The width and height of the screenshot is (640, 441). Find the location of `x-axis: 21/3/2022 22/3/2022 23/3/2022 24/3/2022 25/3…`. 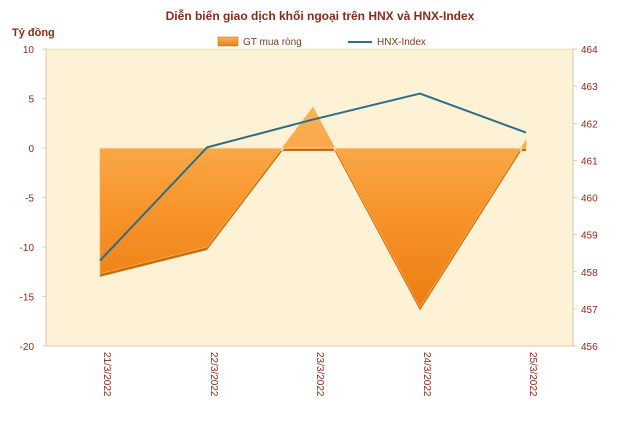

x-axis: 21/3/2022 22/3/2022 23/3/2022 24/3/2022 25/3… is located at coordinates (309, 371).